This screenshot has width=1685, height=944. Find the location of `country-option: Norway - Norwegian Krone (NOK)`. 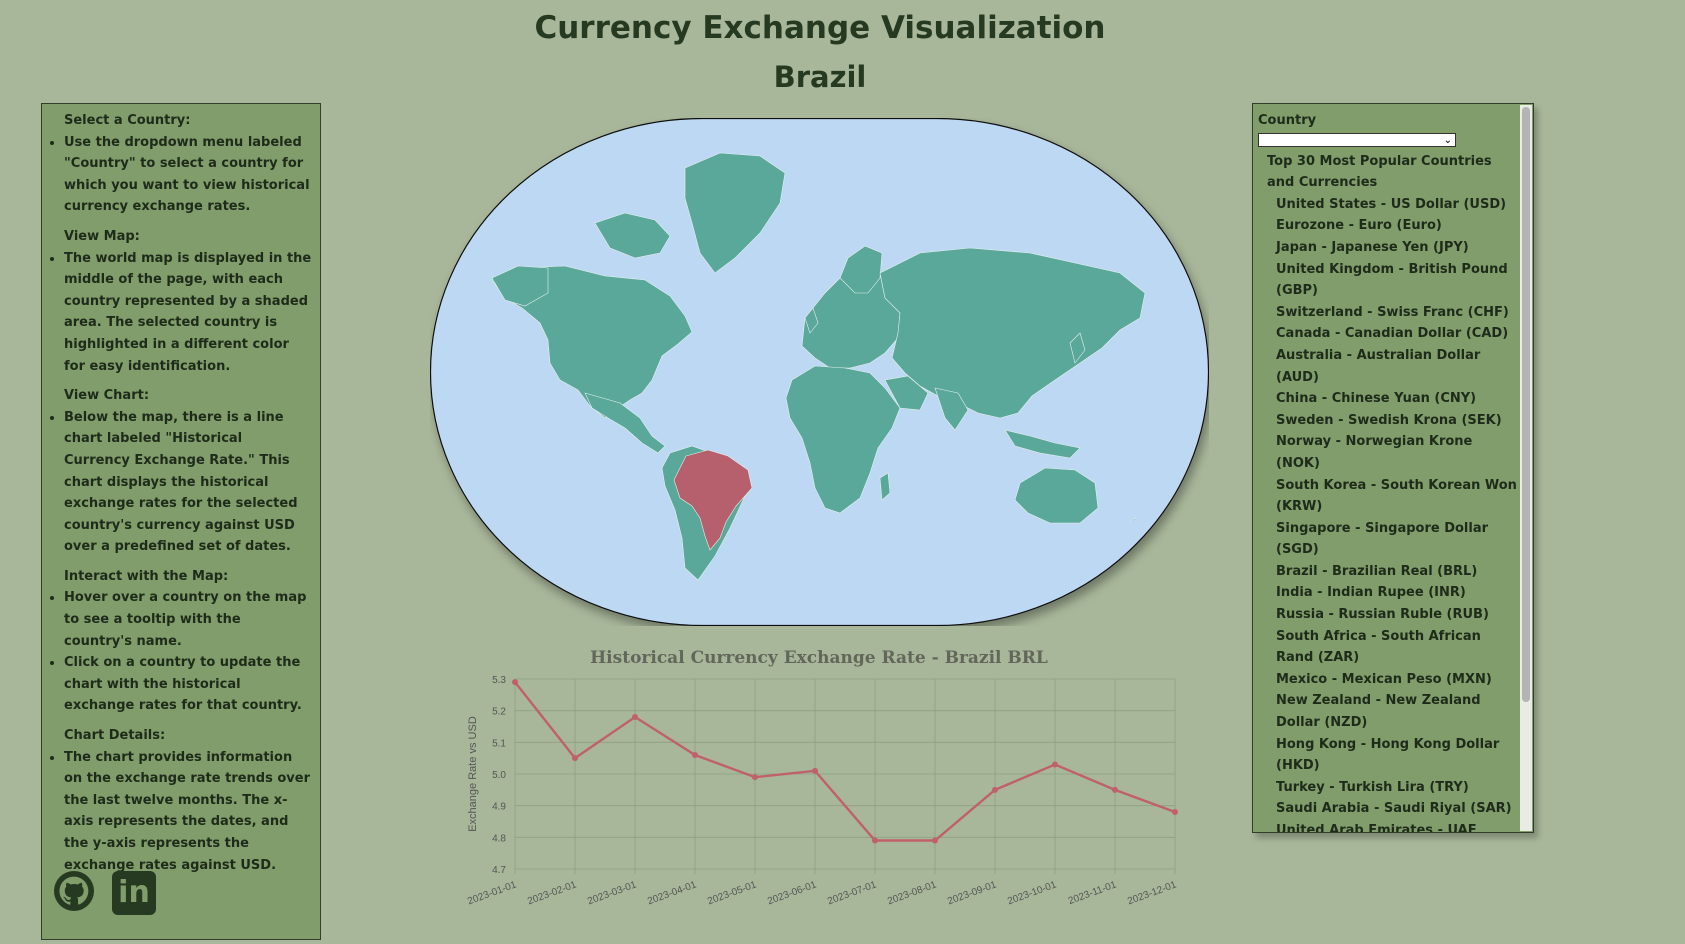

country-option: Norway - Norwegian Krone (NOK) is located at coordinates (1374, 452).